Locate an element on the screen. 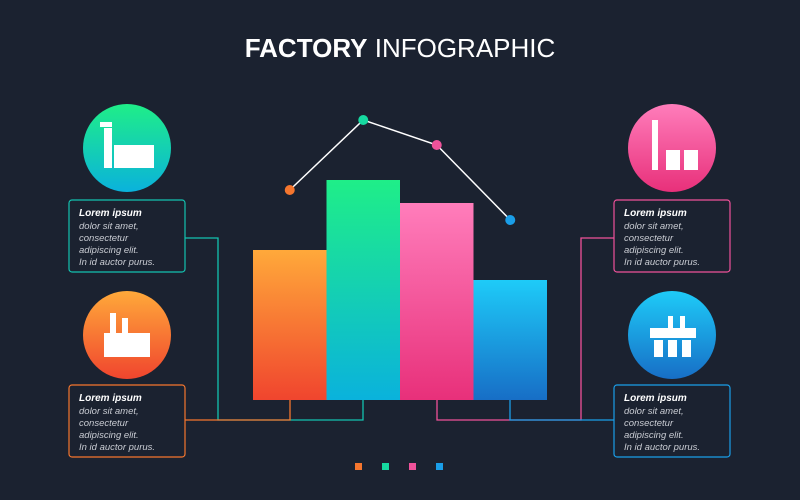 The image size is (800, 500). pager-dots is located at coordinates (399, 466).